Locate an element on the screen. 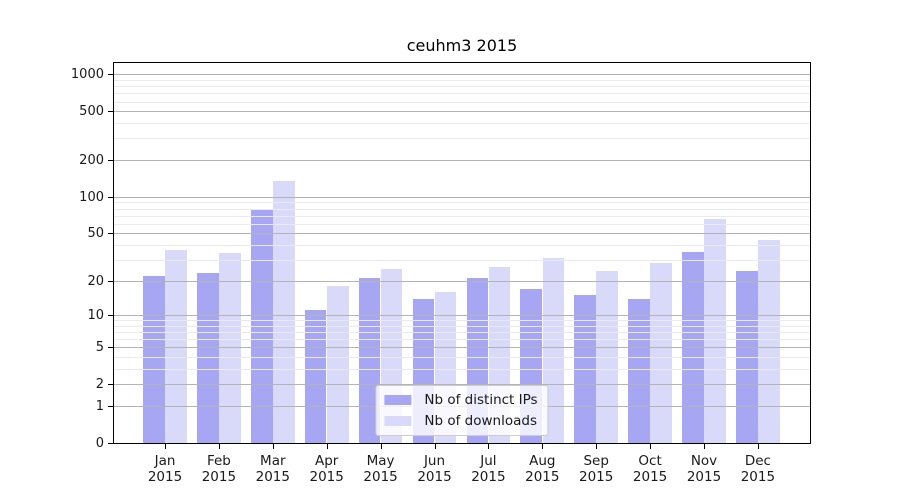 The width and height of the screenshot is (900, 500). x-tick-label: Dec 2015 is located at coordinates (758, 469).